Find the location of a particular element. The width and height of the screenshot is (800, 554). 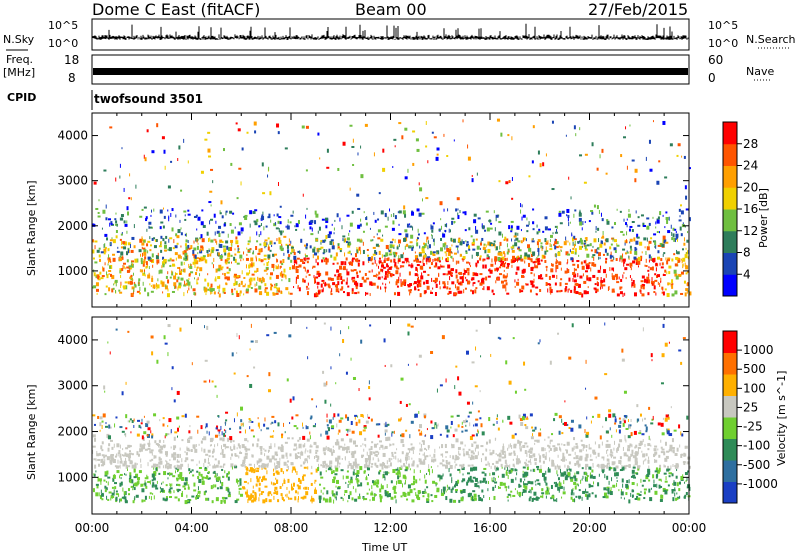

nsky-top: 10^5 is located at coordinates (63, 25).